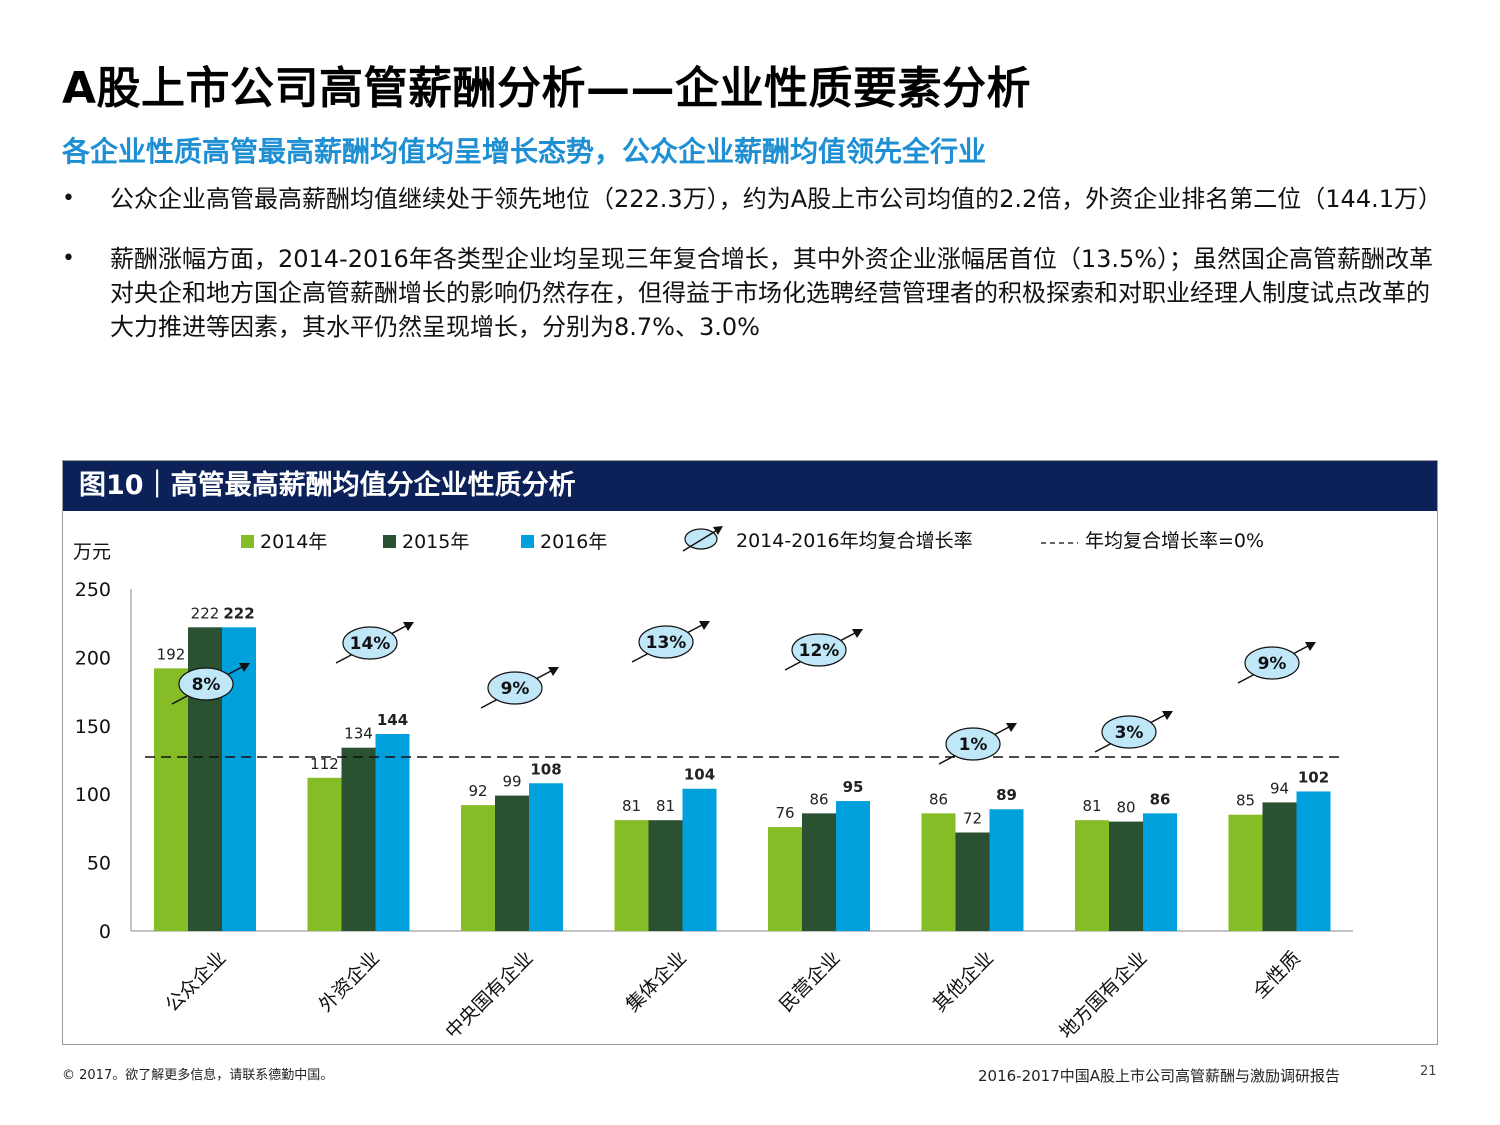 The width and height of the screenshot is (1500, 1125). I want to click on growth-rate-label: 3%, so click(1129, 733).